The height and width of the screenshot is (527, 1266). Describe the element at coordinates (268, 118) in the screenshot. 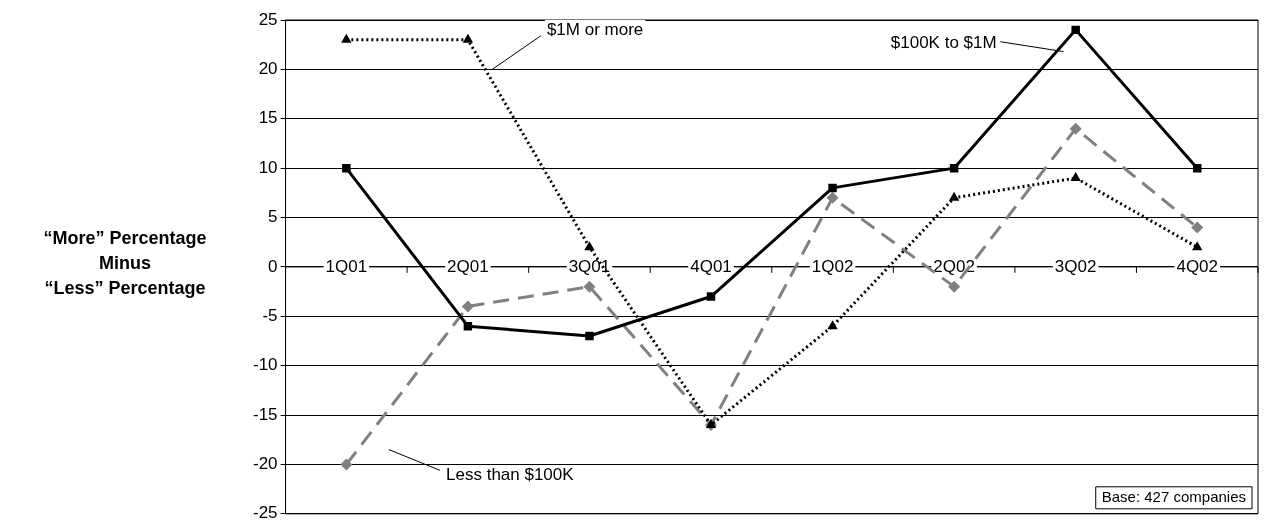

I see `y-tick-label: 15` at that location.